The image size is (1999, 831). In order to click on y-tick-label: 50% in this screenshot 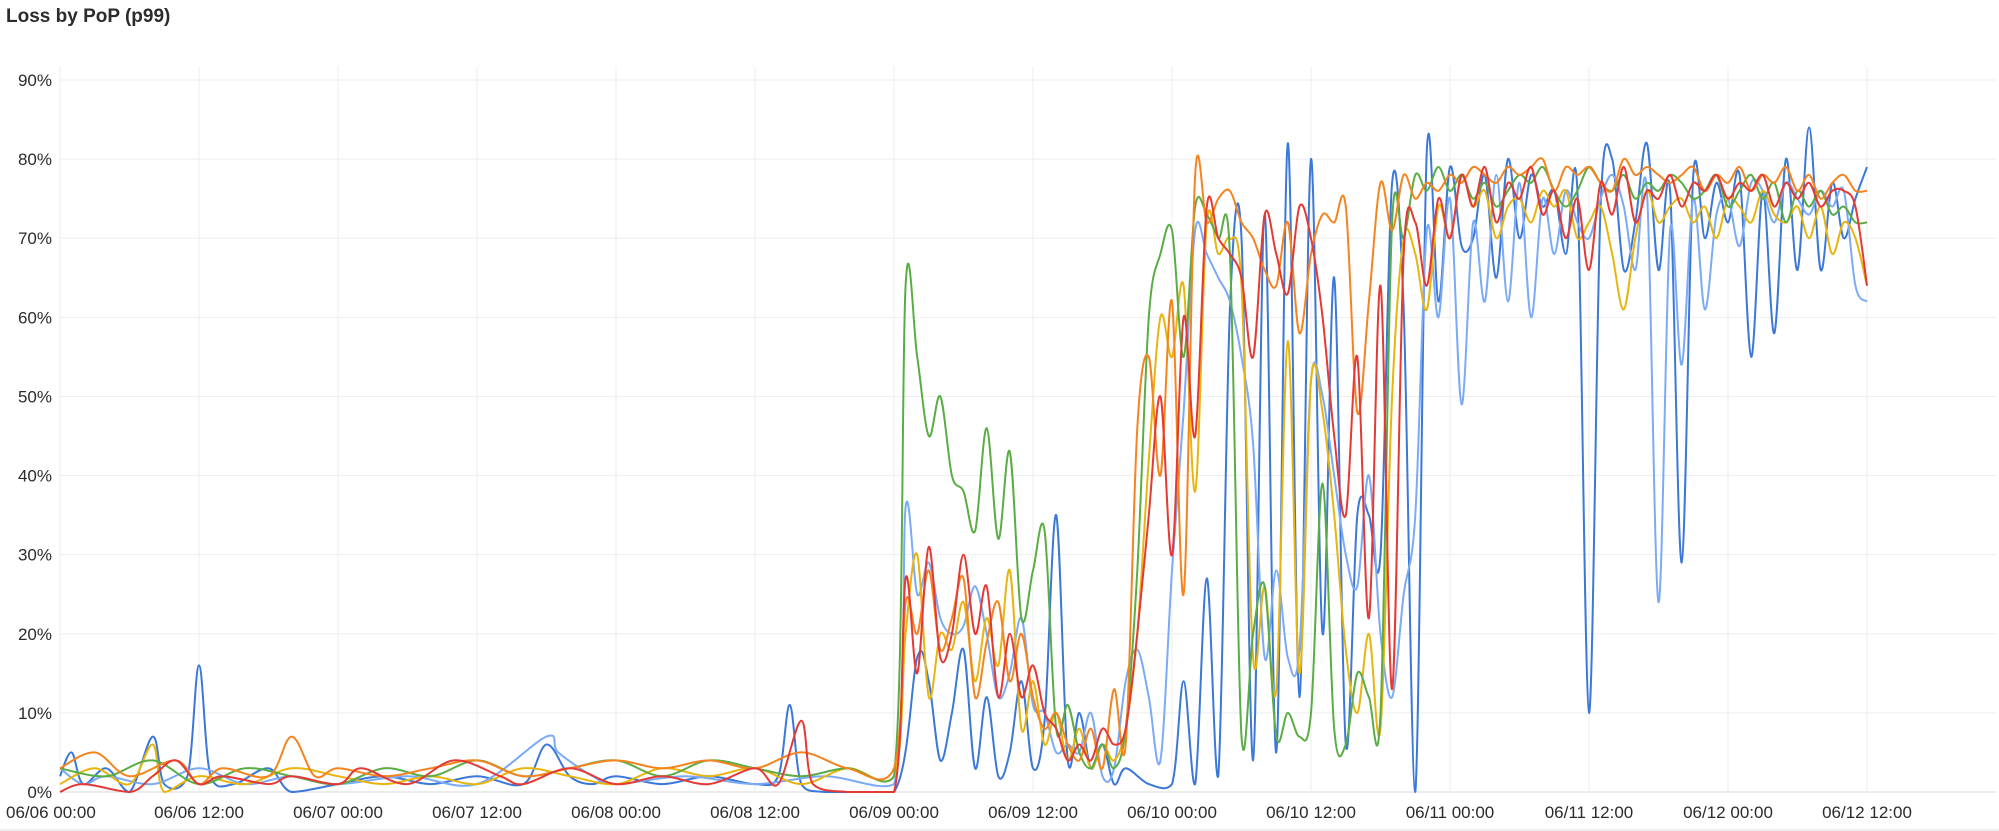, I will do `click(35, 396)`.